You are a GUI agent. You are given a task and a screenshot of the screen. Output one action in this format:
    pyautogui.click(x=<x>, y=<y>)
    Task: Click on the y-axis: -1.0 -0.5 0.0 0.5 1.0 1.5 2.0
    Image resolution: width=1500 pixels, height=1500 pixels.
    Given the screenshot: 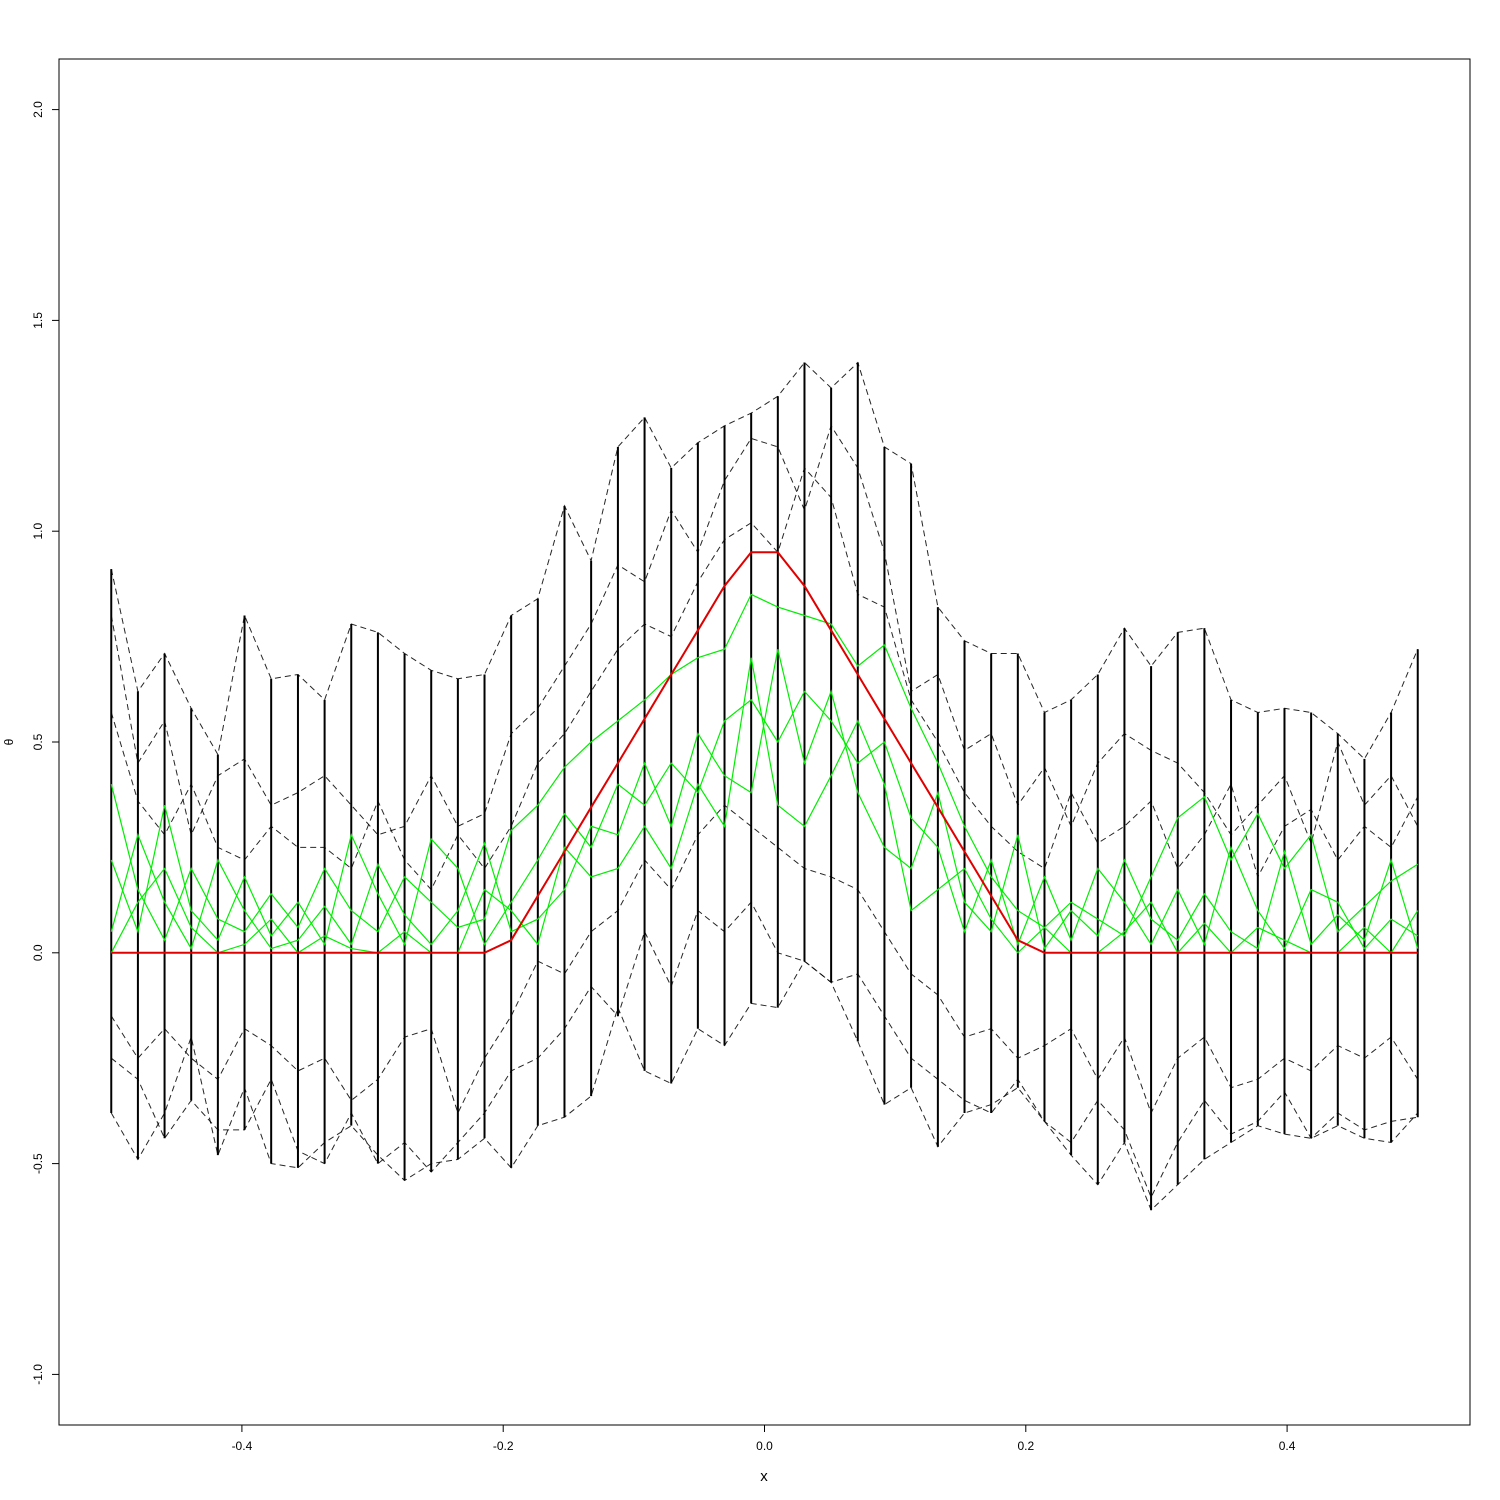 What is the action you would take?
    pyautogui.click(x=45, y=743)
    